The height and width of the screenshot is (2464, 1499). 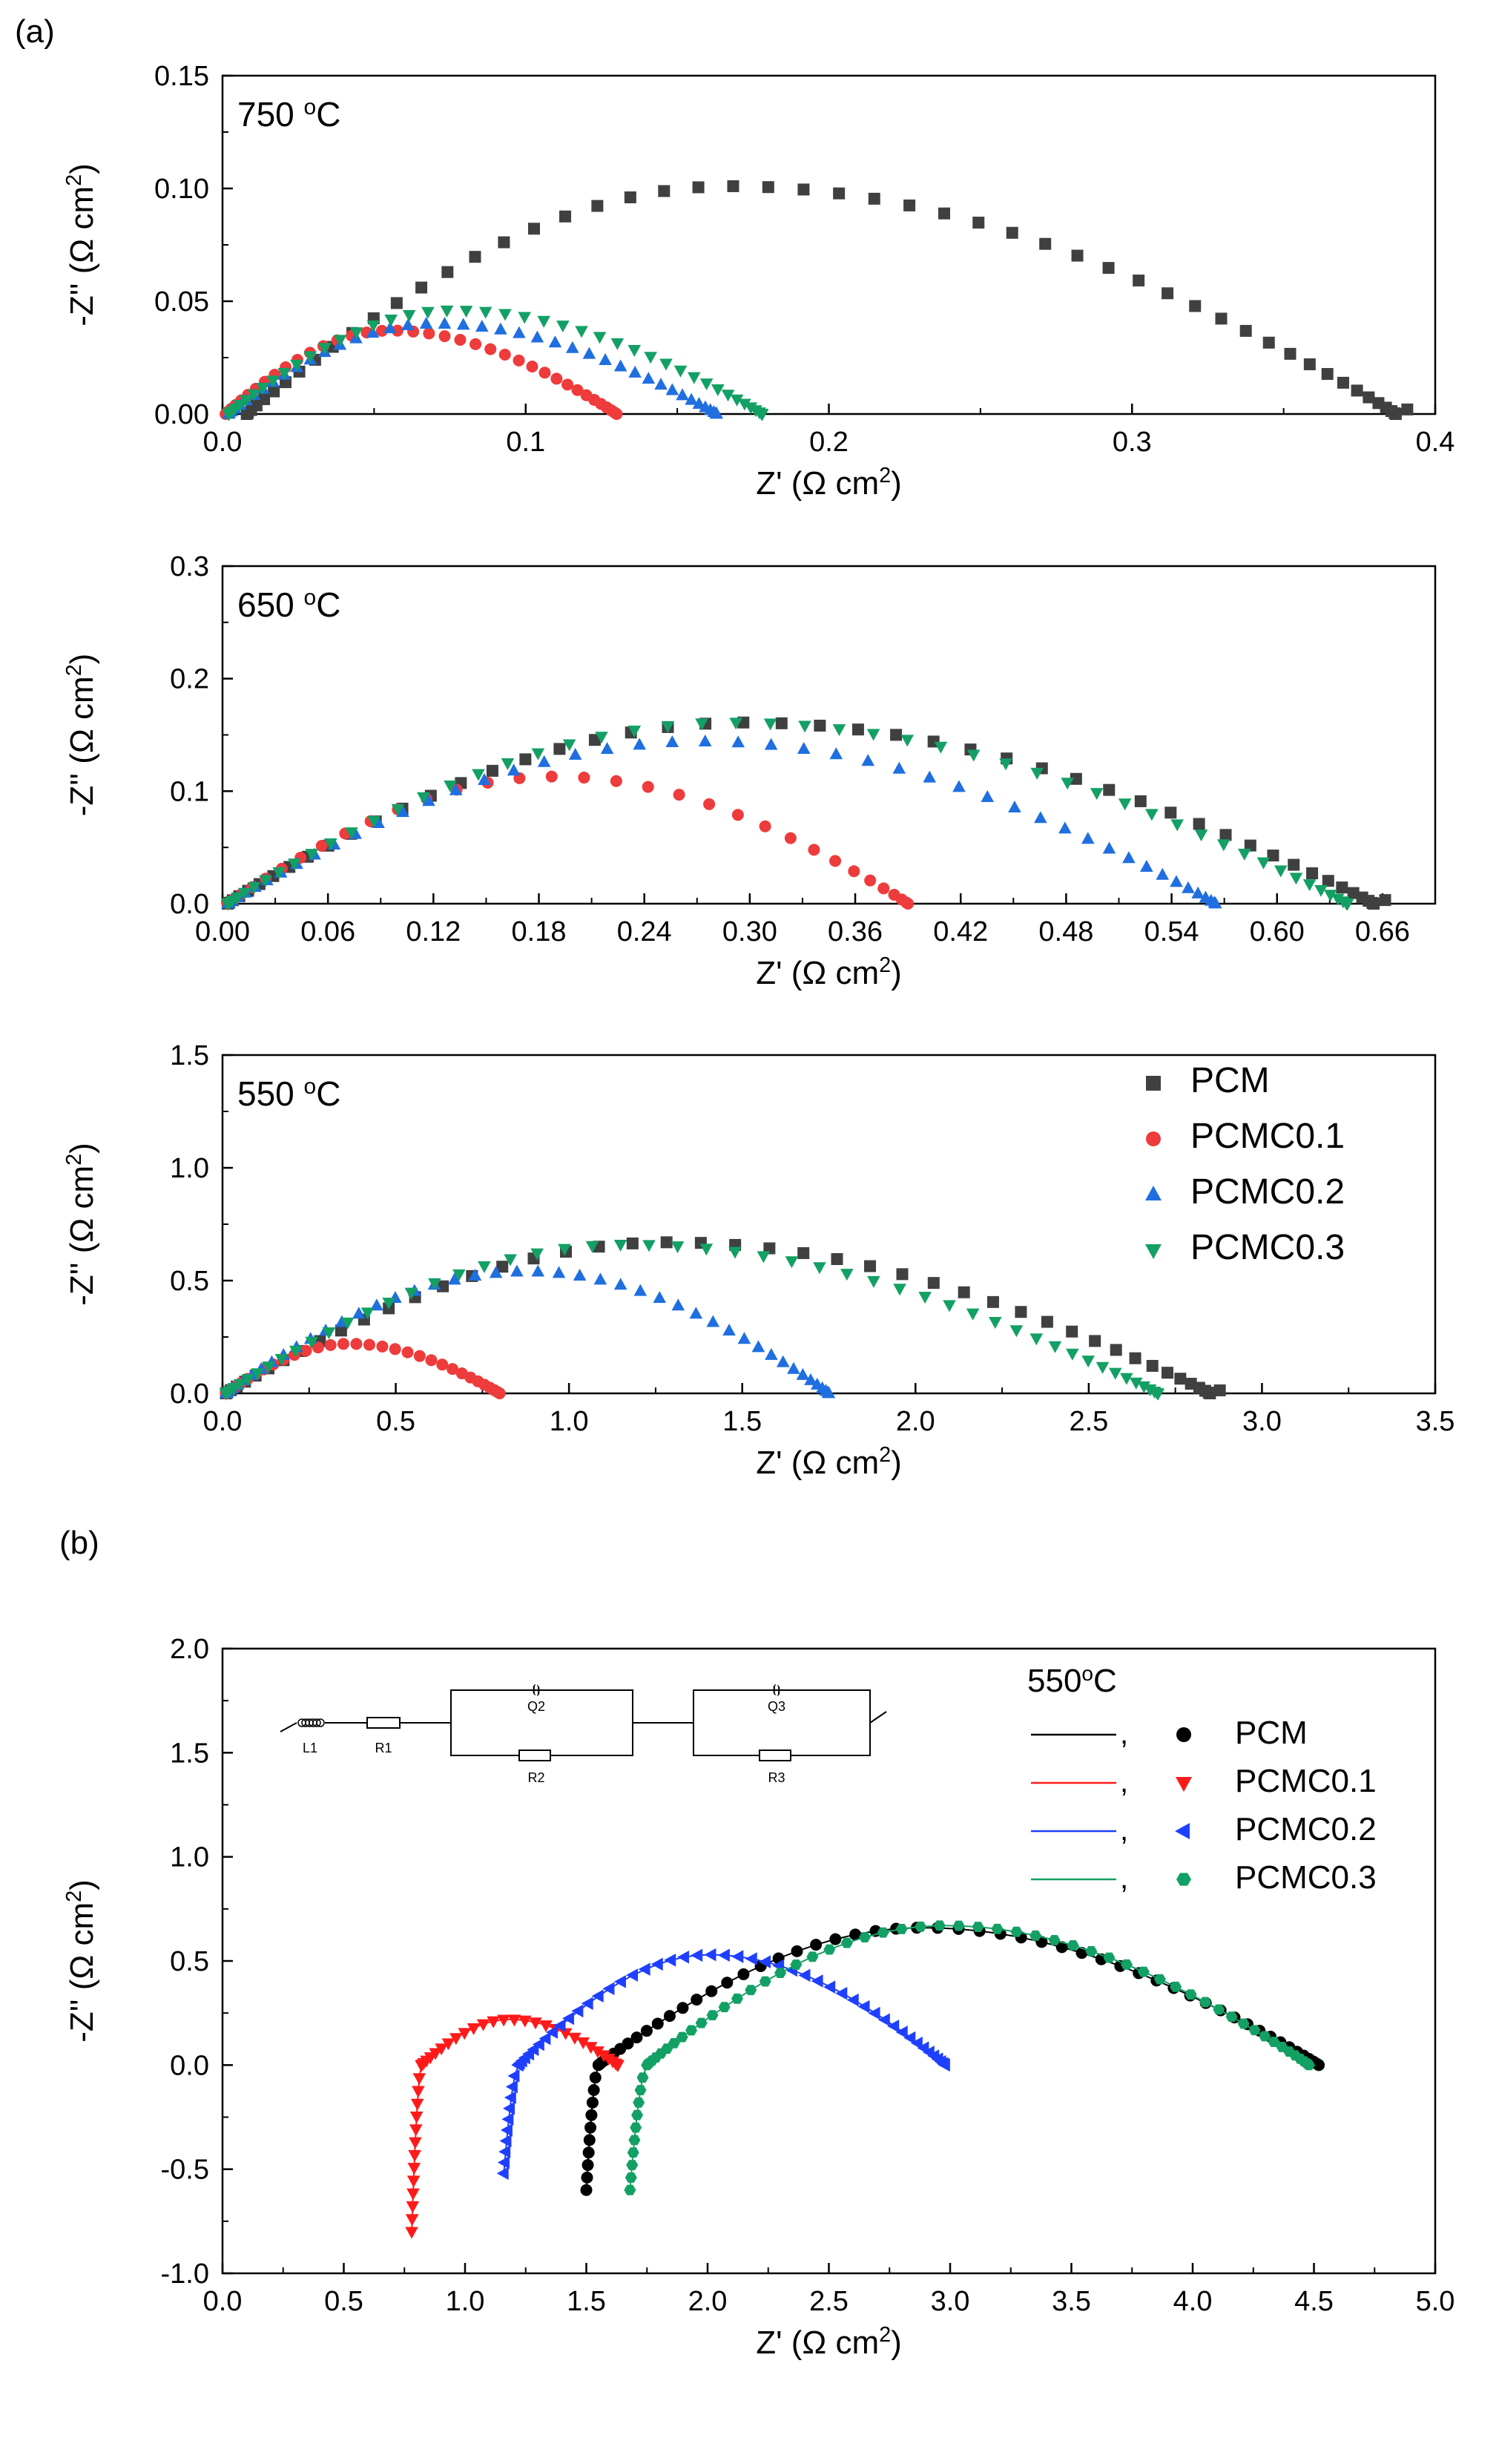 I want to click on legend-label: PCMC0.3, so click(x=1267, y=1247).